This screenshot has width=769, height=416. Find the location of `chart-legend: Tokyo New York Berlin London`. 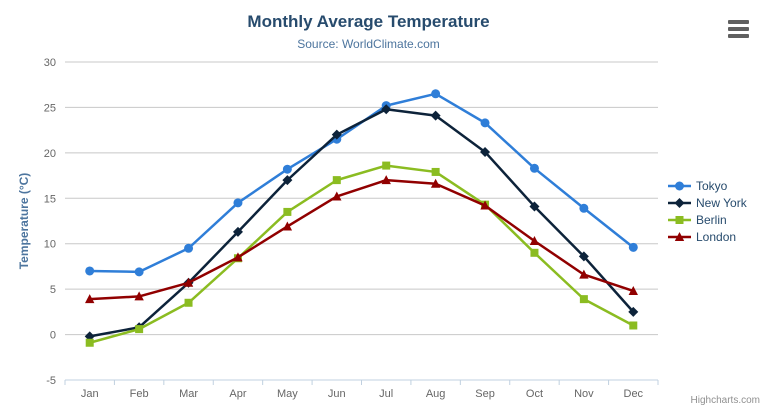

chart-legend: Tokyo New York Berlin London is located at coordinates (707, 211).